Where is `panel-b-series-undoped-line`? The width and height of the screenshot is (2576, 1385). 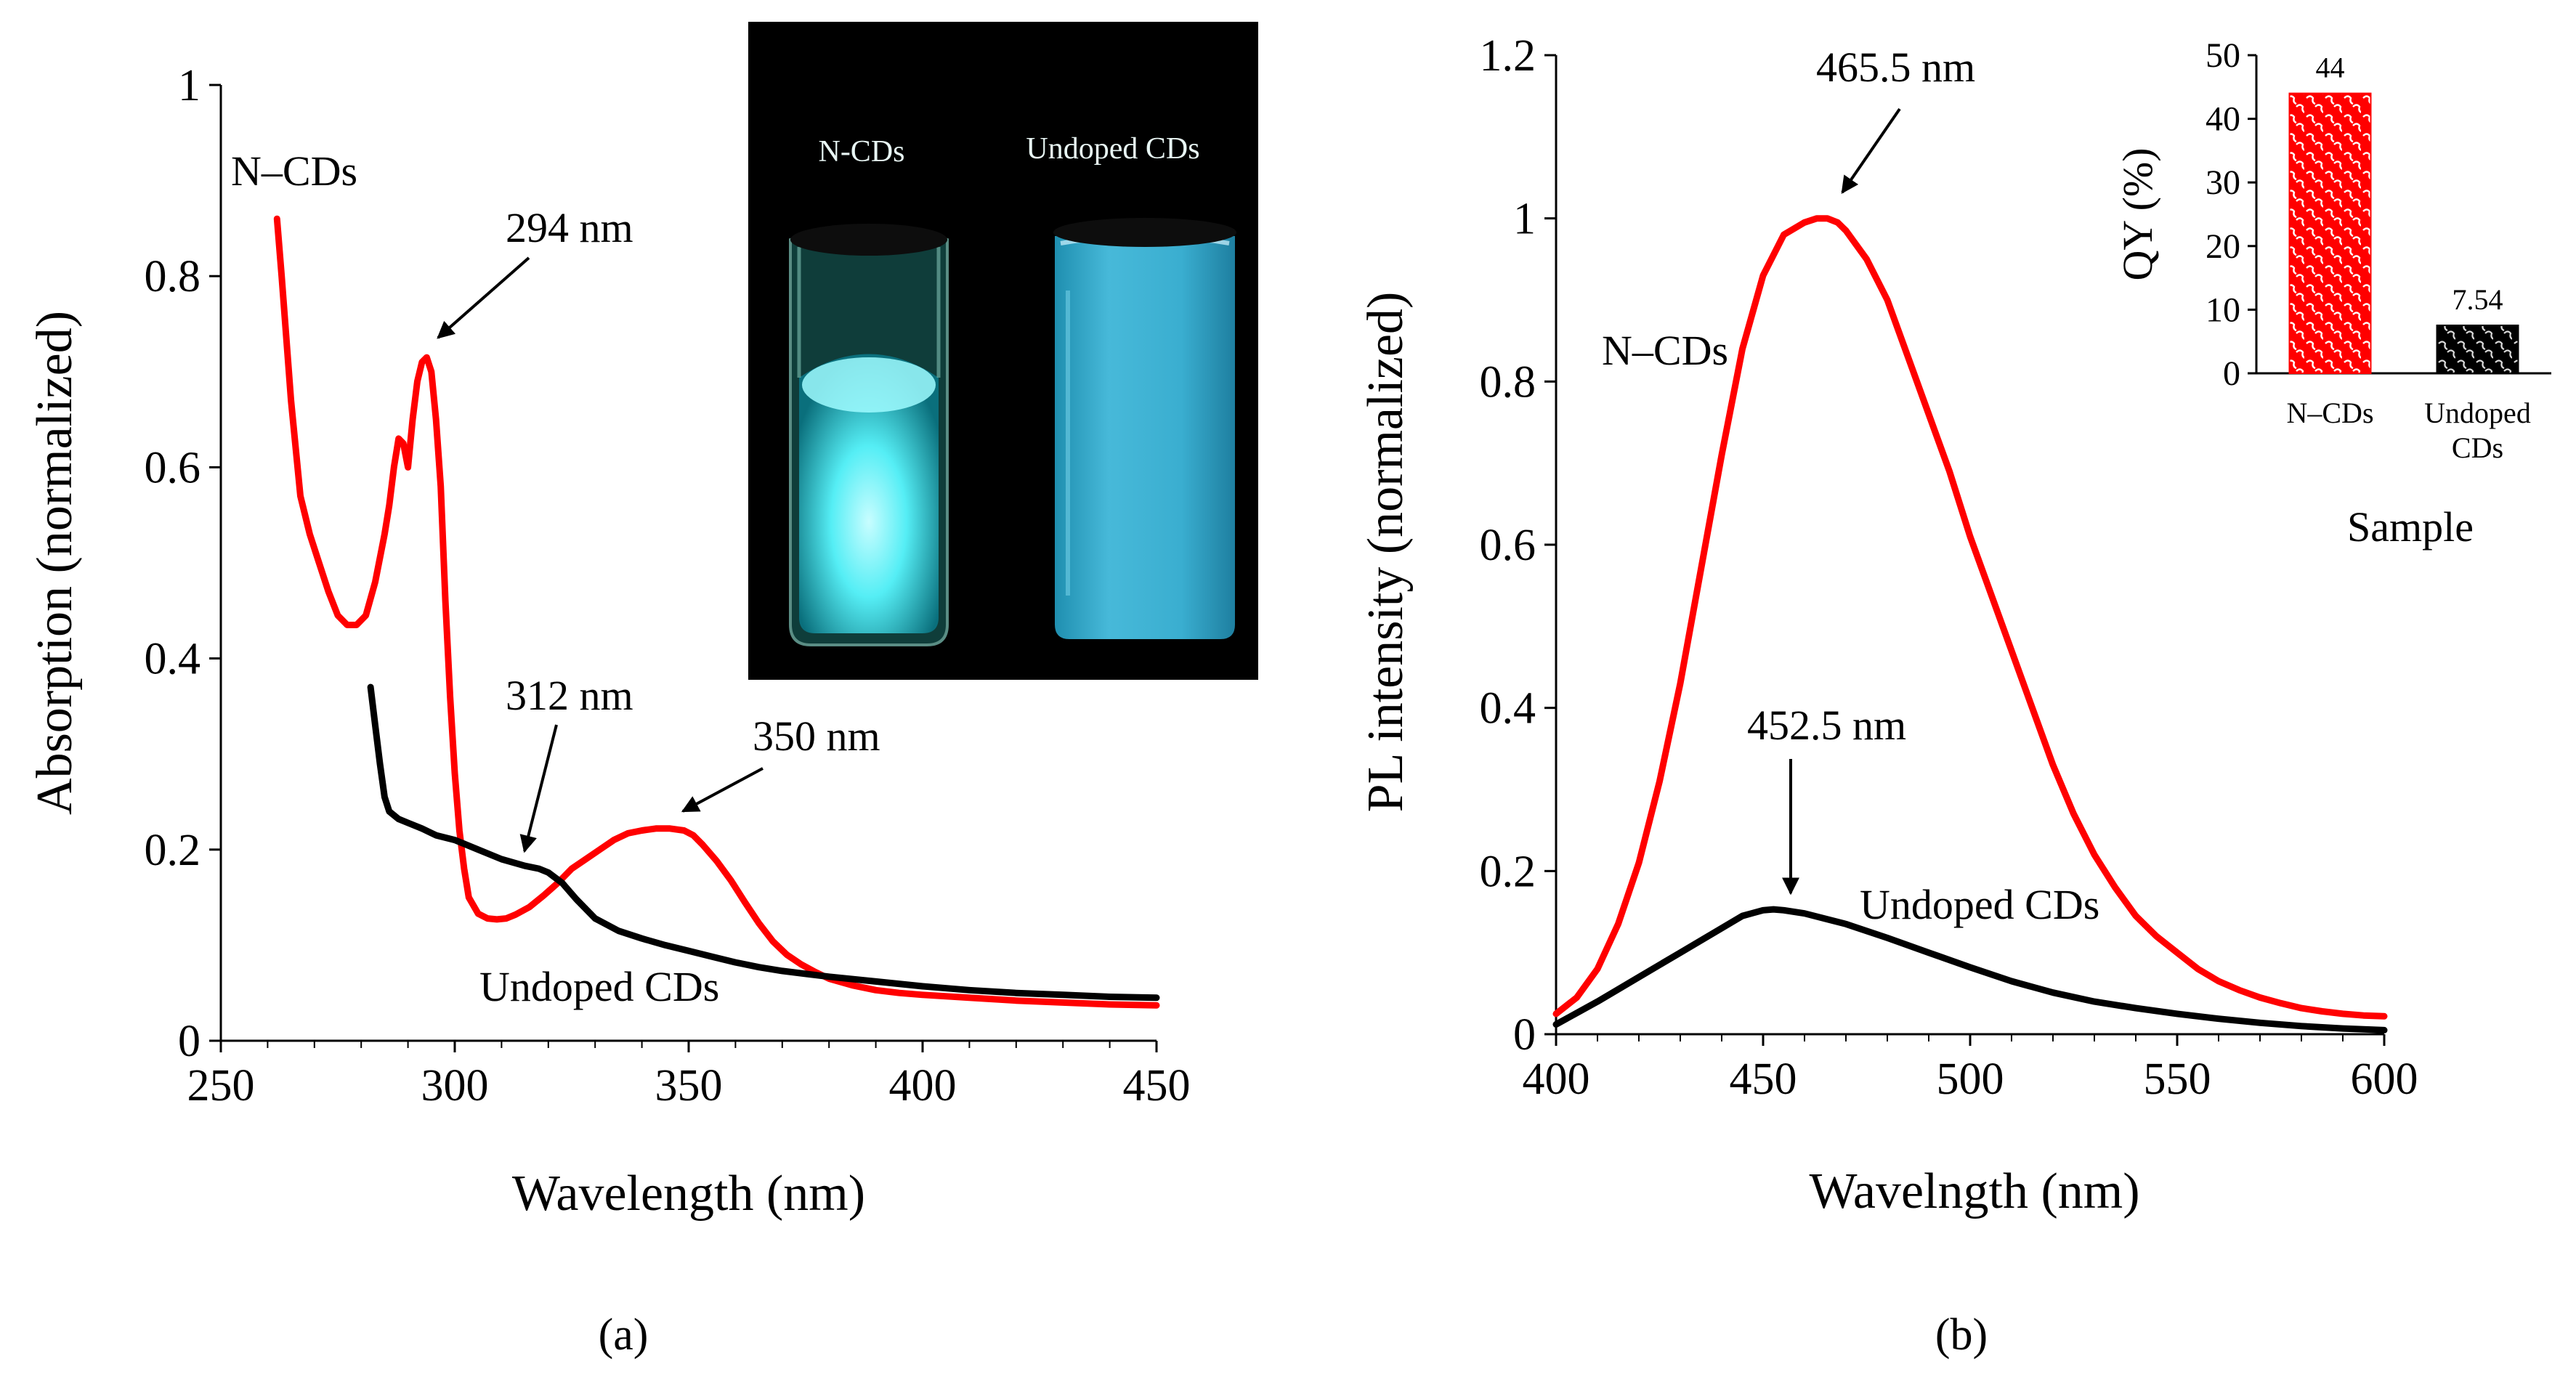
panel-b-series-undoped-line is located at coordinates (1970, 970).